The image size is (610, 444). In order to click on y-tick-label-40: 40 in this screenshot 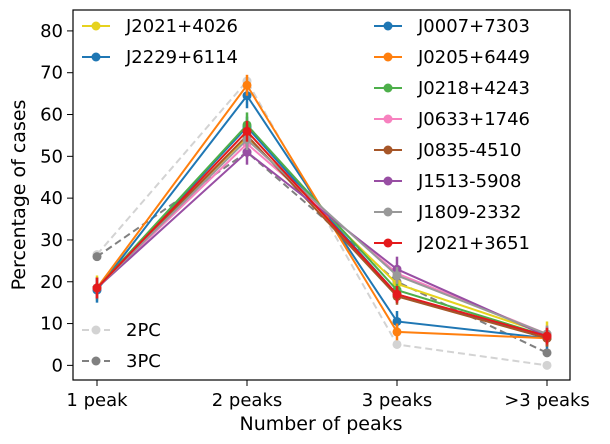, I will do `click(51, 198)`.